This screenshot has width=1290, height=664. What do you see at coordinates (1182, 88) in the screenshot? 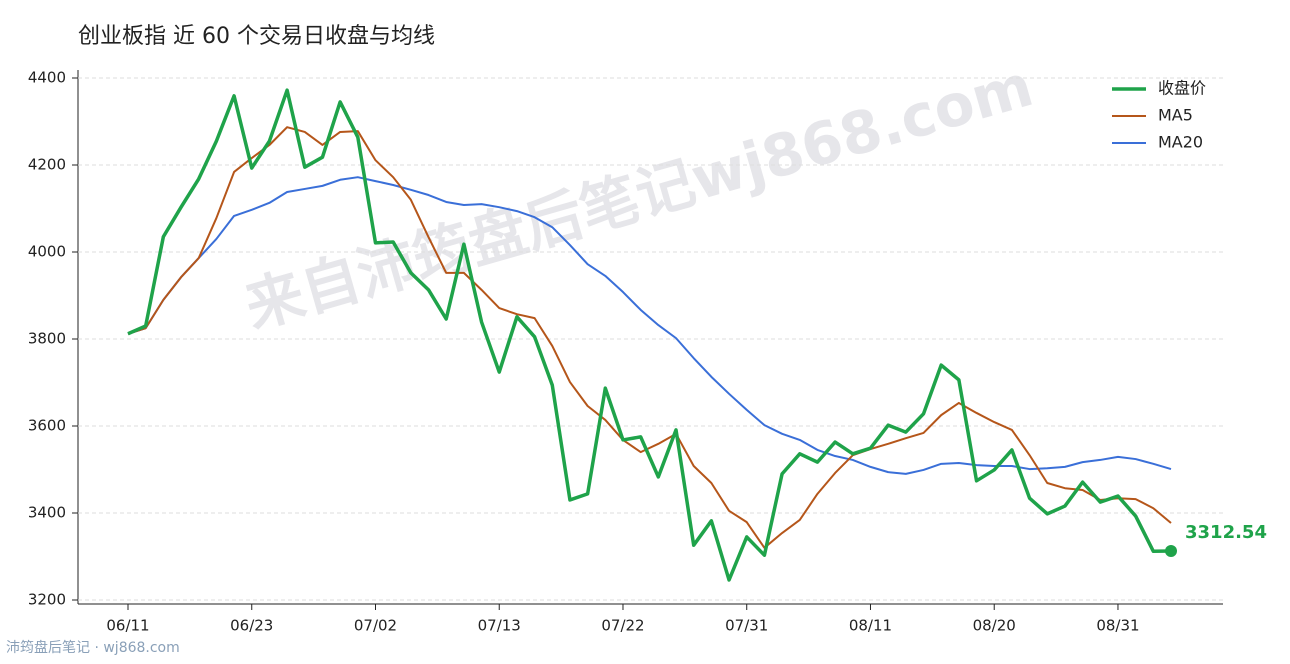
I see `legend-label: 收盘价` at bounding box center [1182, 88].